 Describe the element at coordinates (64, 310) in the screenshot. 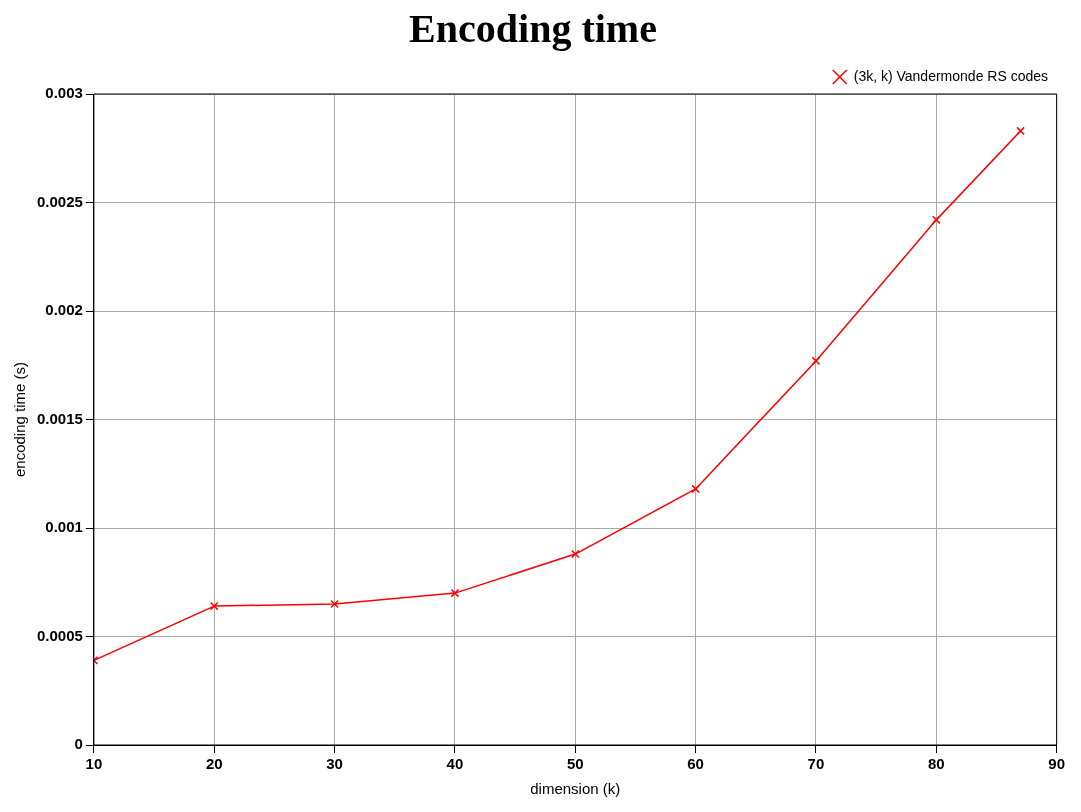

I see `y-tick-label: 0.002` at that location.